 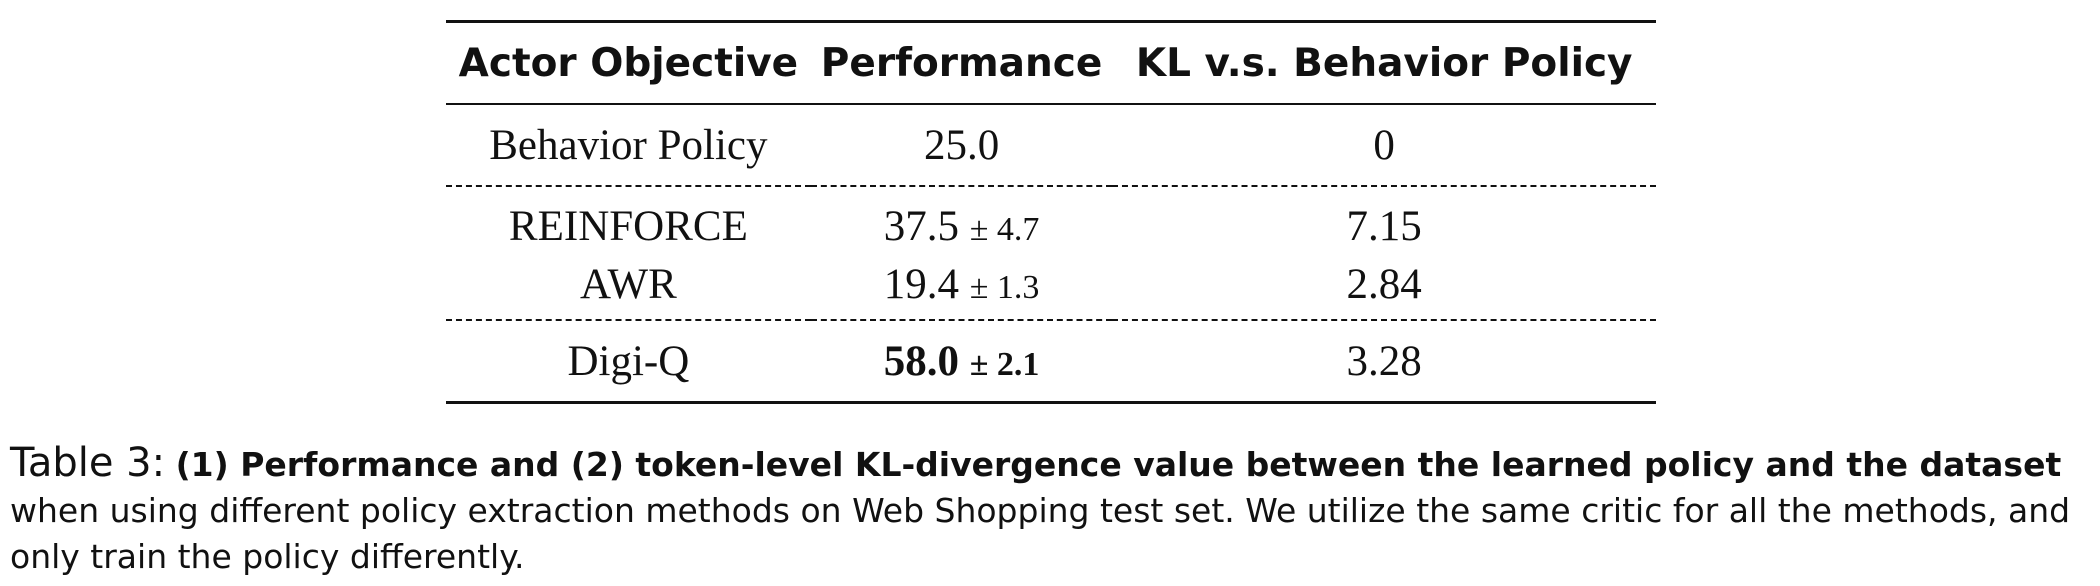 What do you see at coordinates (921, 226) in the screenshot?
I see `performance-value: 37.5` at bounding box center [921, 226].